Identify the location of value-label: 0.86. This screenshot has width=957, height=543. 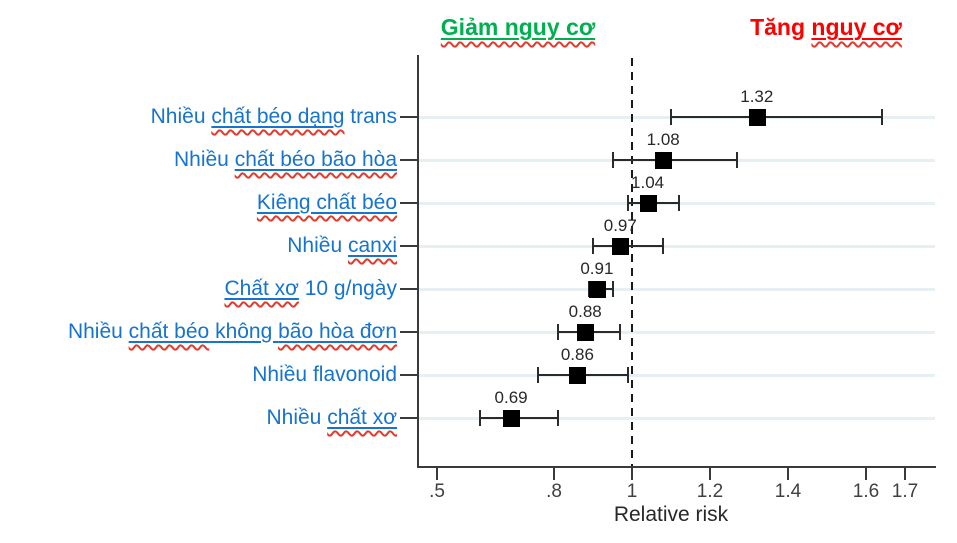
(577, 354).